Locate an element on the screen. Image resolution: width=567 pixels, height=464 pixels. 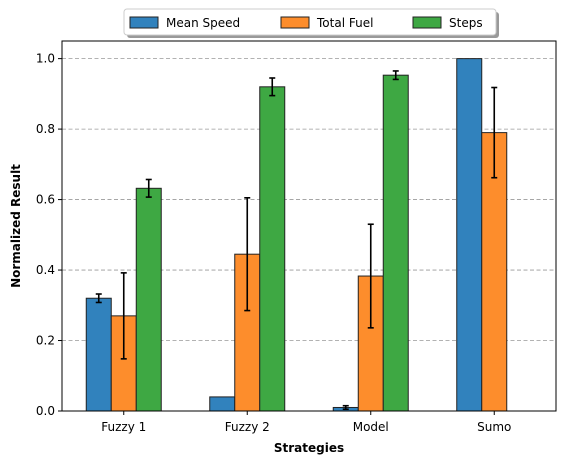
legend-item: Mean Speed is located at coordinates (184, 23).